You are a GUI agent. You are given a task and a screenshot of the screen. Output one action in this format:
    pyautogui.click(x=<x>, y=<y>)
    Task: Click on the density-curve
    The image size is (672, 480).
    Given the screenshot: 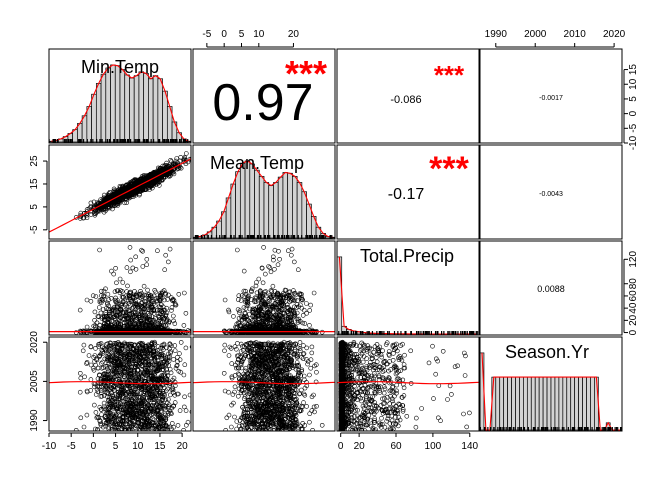 What is the action you would take?
    pyautogui.click(x=120, y=103)
    